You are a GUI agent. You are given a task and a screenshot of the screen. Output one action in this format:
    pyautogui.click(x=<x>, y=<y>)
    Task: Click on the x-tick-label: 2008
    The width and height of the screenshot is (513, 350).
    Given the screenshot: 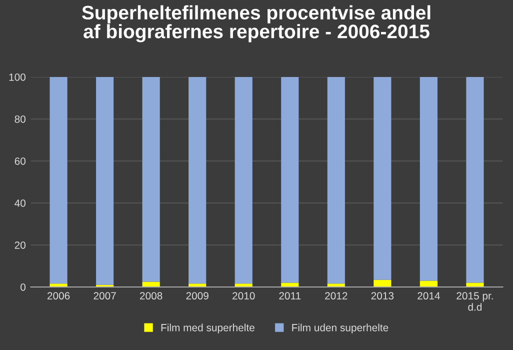 What is the action you would take?
    pyautogui.click(x=151, y=296)
    